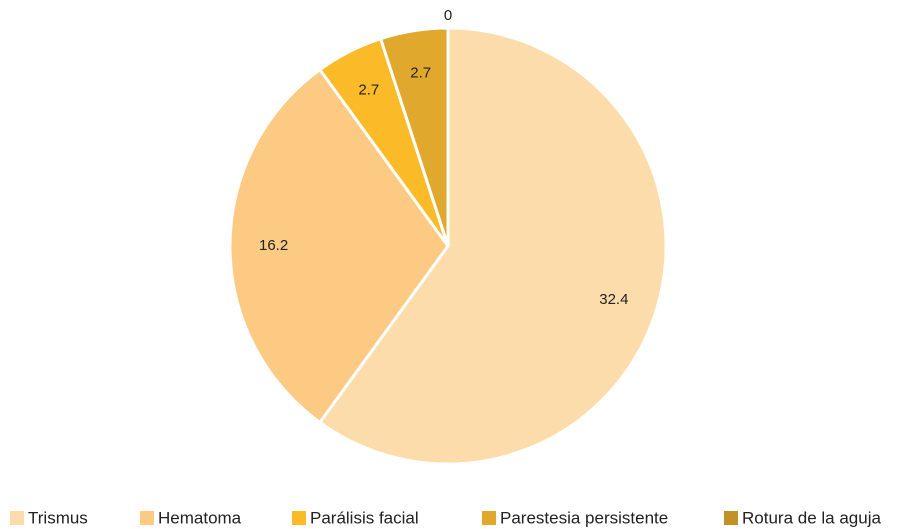  What do you see at coordinates (584, 517) in the screenshot?
I see `legend-label: Parestesia persistente` at bounding box center [584, 517].